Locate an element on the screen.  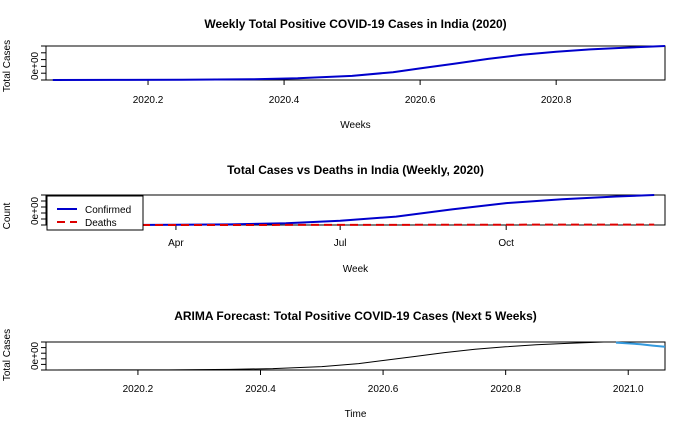
legend-box is located at coordinates (95, 213).